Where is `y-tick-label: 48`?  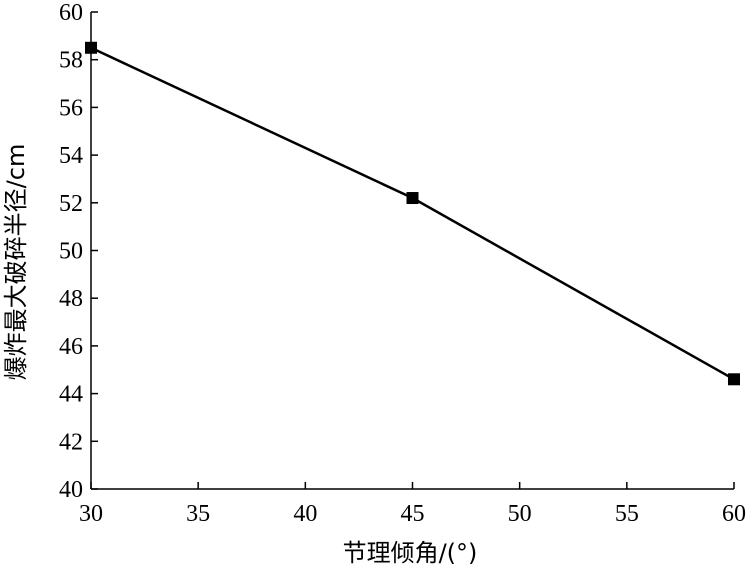
y-tick-label: 48 is located at coordinates (71, 299).